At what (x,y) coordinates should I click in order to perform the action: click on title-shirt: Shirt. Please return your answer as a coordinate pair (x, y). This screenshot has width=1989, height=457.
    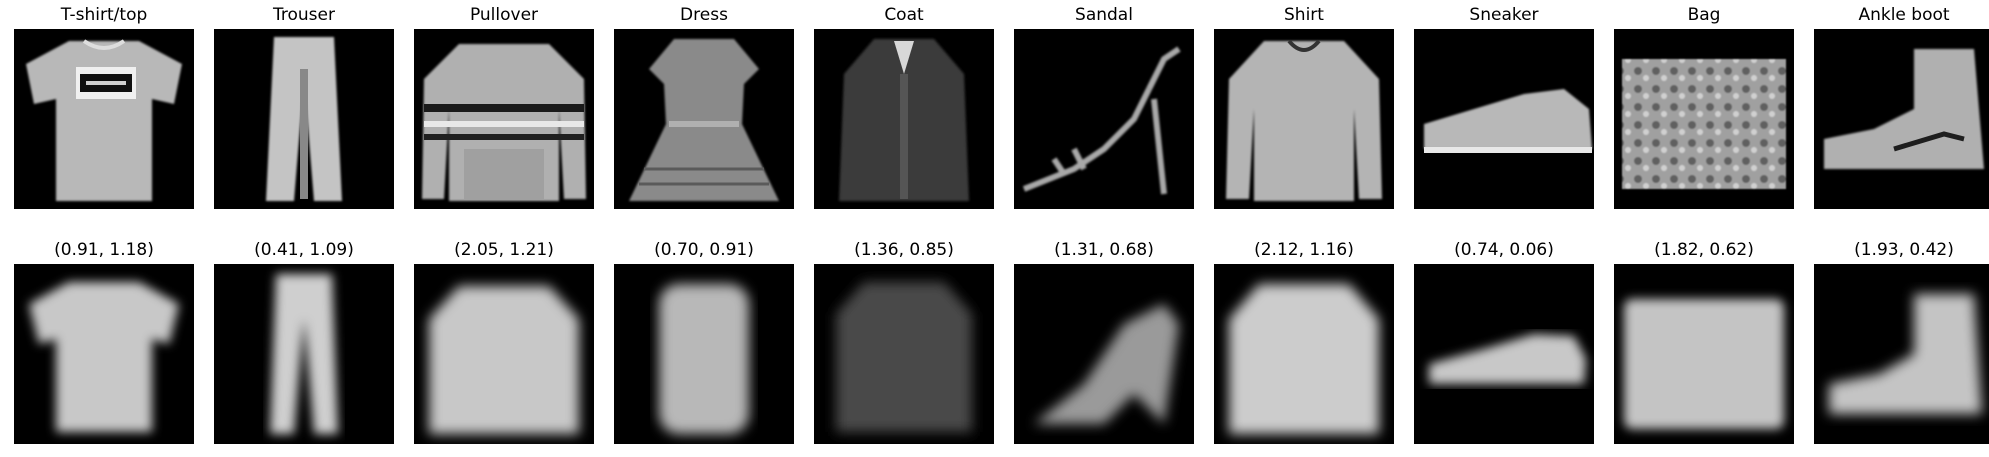
    Looking at the image, I should click on (1304, 15).